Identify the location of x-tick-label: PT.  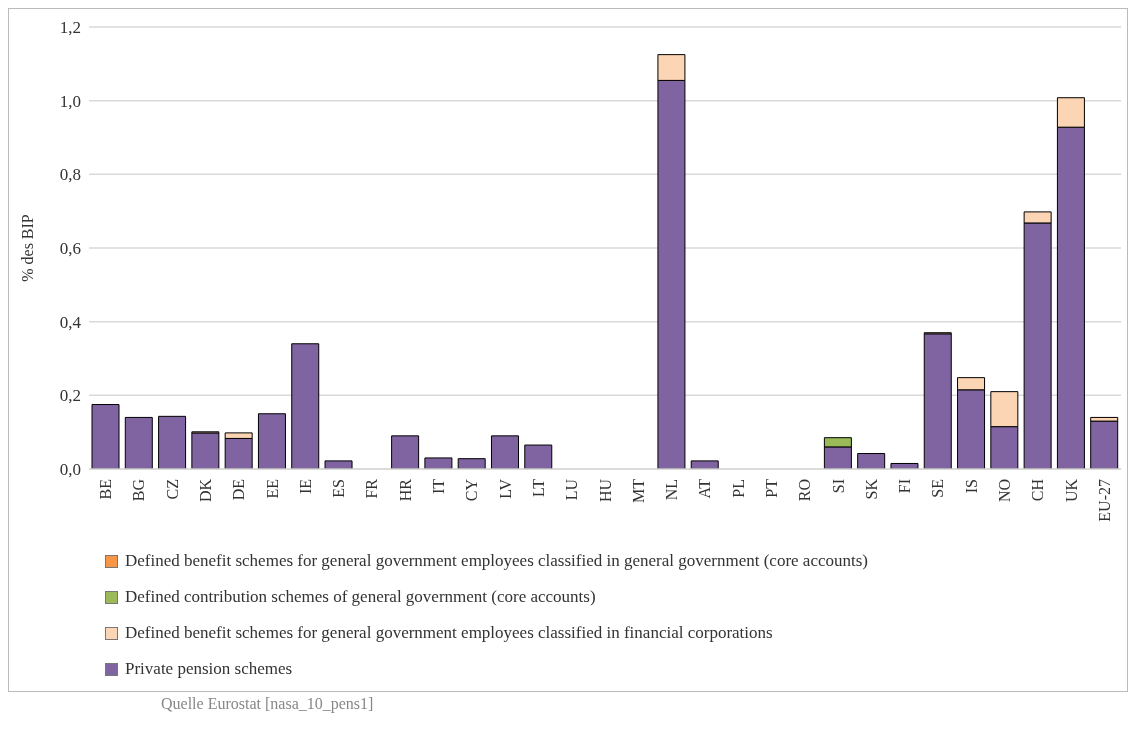
(771, 488).